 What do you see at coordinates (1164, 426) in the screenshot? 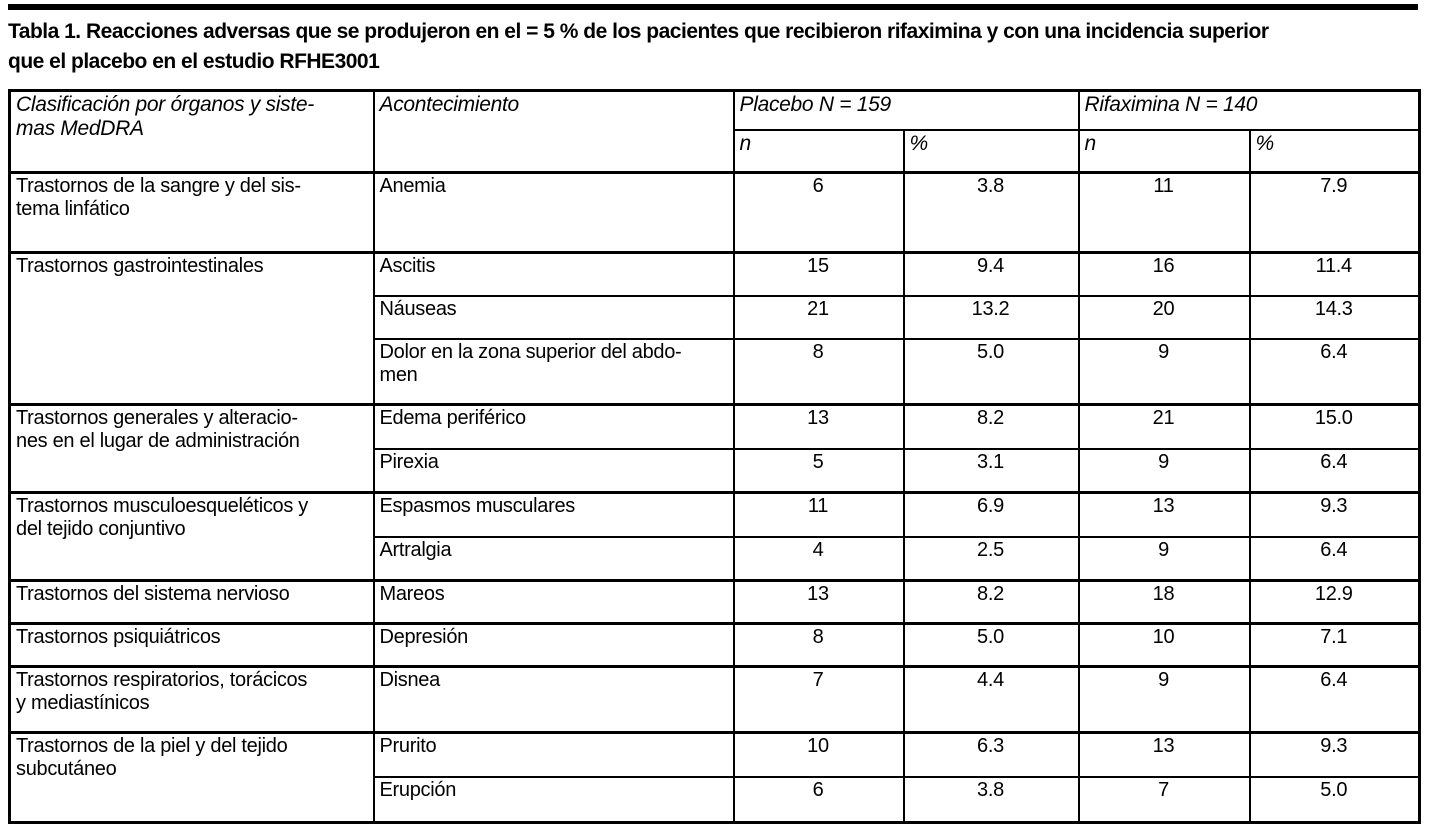
I see `value-cell-rifaximina-n: 21` at bounding box center [1164, 426].